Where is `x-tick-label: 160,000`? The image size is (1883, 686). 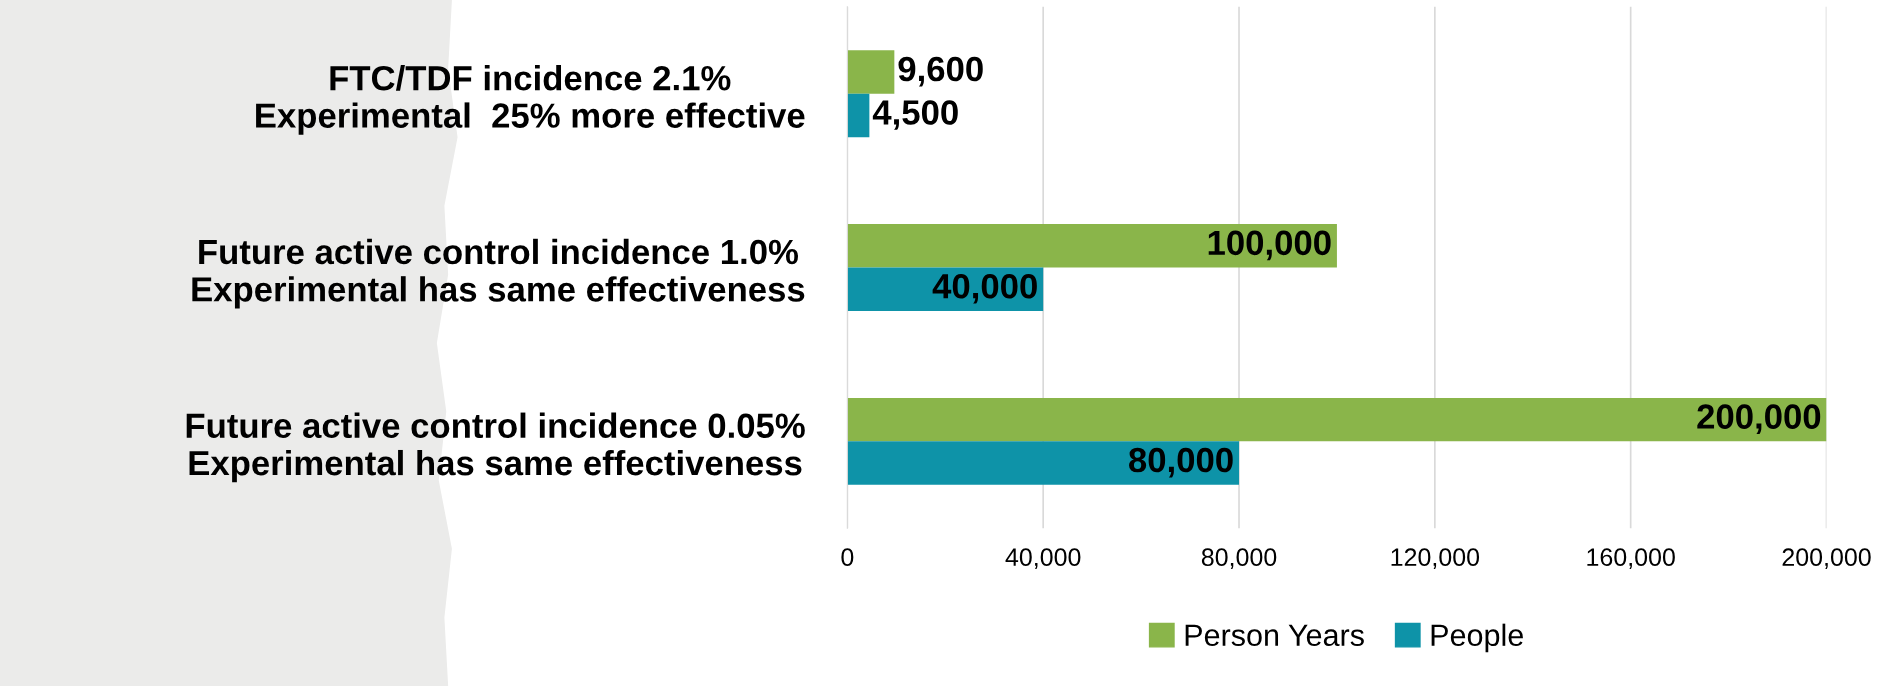 x-tick-label: 160,000 is located at coordinates (1631, 558).